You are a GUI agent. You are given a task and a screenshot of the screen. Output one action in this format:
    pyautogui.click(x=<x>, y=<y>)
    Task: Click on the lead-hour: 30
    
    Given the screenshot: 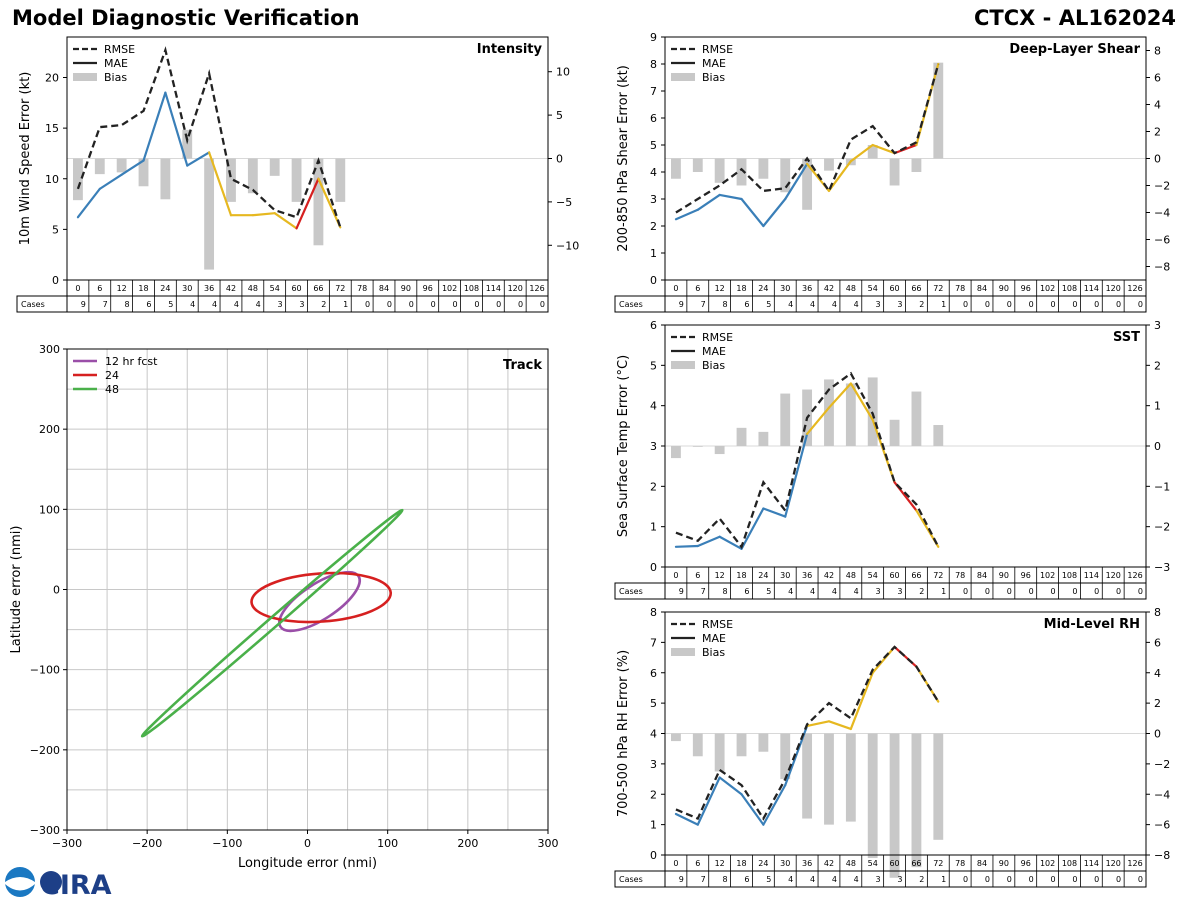 What is the action you would take?
    pyautogui.click(x=785, y=863)
    